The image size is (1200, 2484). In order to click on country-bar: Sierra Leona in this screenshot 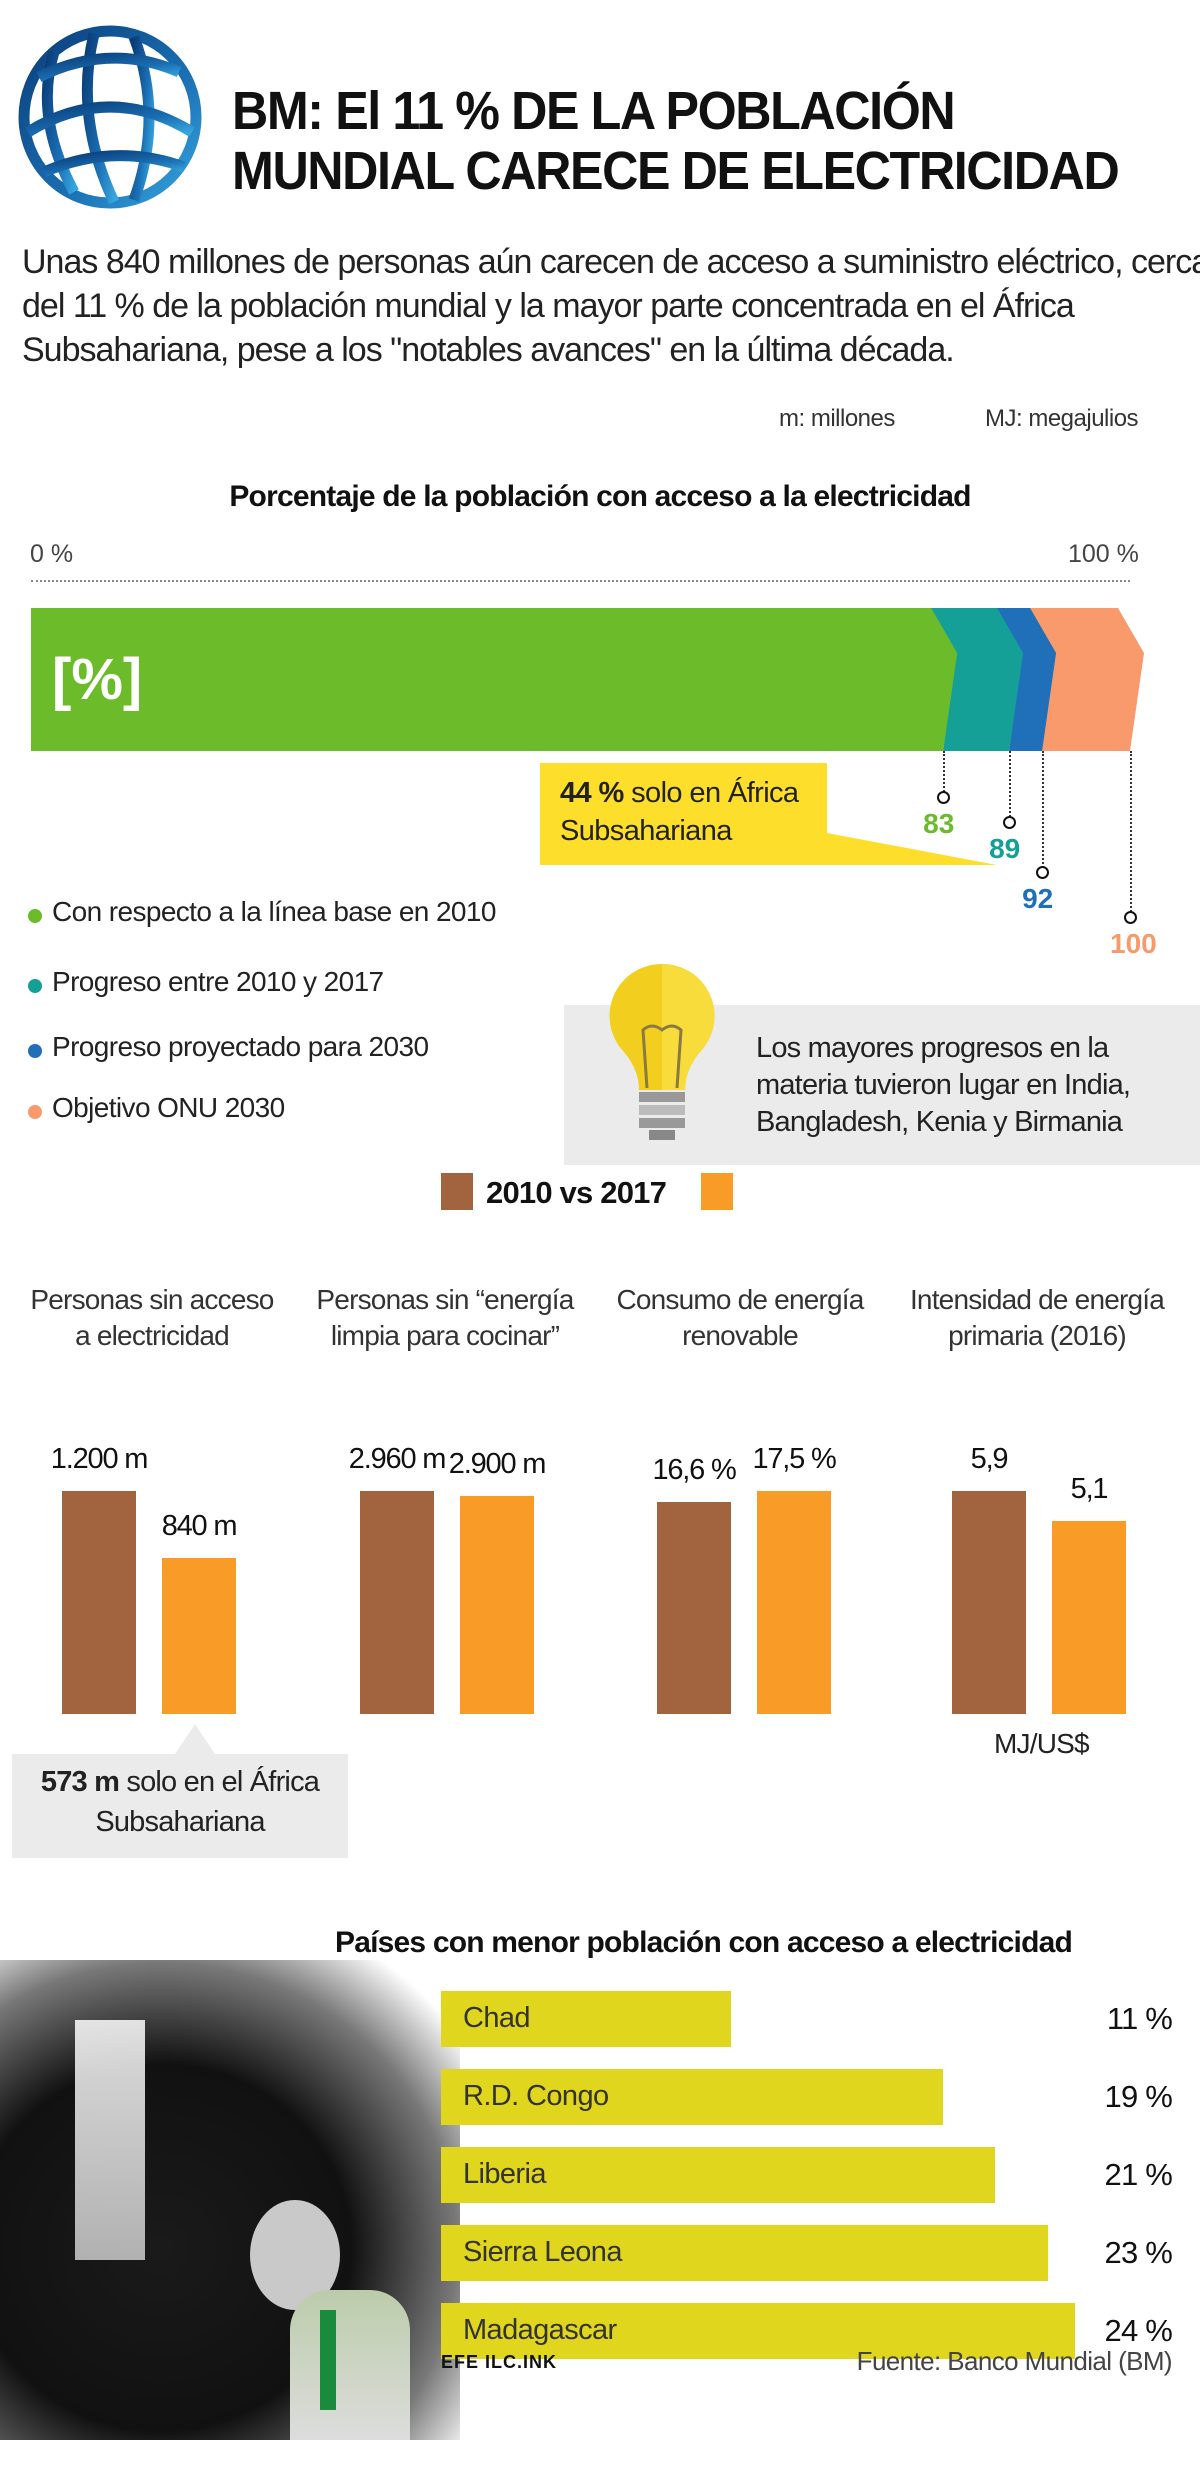, I will do `click(745, 2253)`.